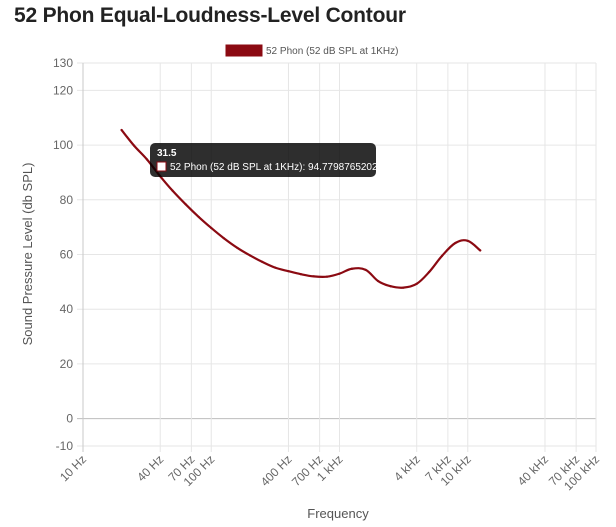 This screenshot has height=527, width=616. Describe the element at coordinates (63, 145) in the screenshot. I see `y-tick-label: 100` at that location.